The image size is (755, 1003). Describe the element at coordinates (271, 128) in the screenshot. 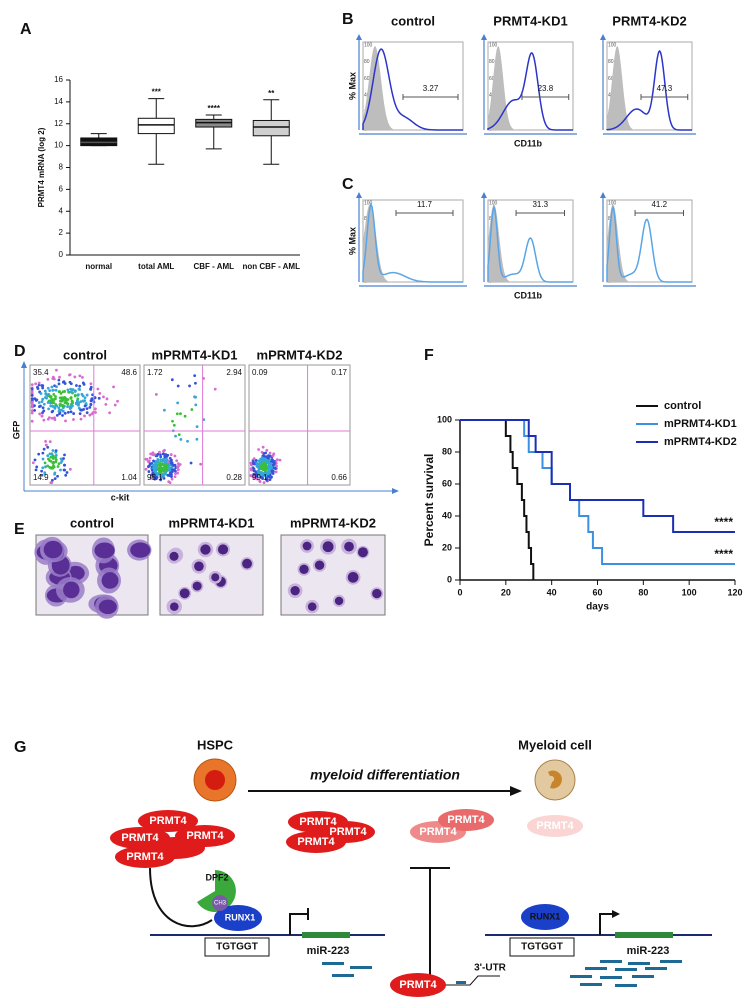

I see `box` at that location.